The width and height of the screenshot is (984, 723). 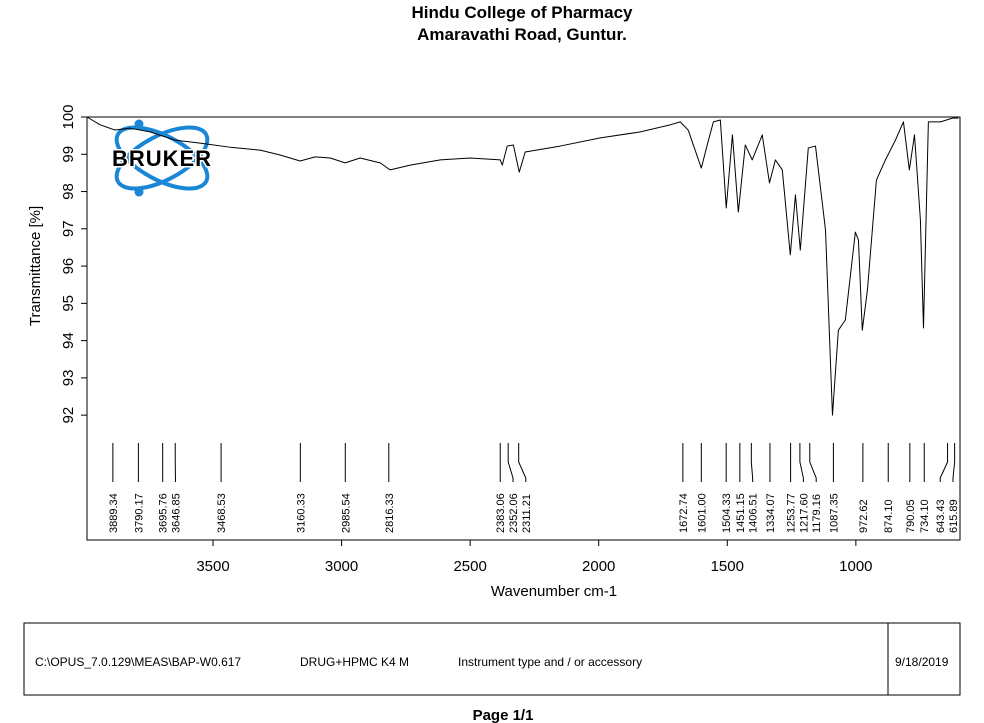 I want to click on peak-label: 1406.51, so click(x=754, y=513).